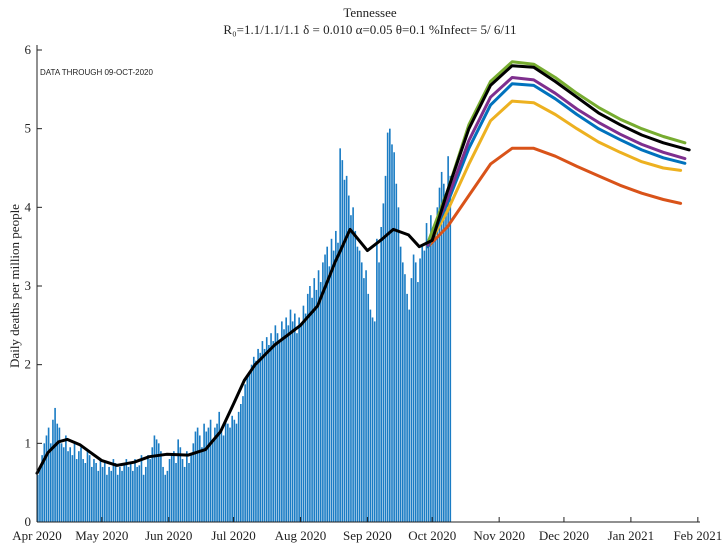  Describe the element at coordinates (28, 285) in the screenshot. I see `y-tick-label: 3` at that location.